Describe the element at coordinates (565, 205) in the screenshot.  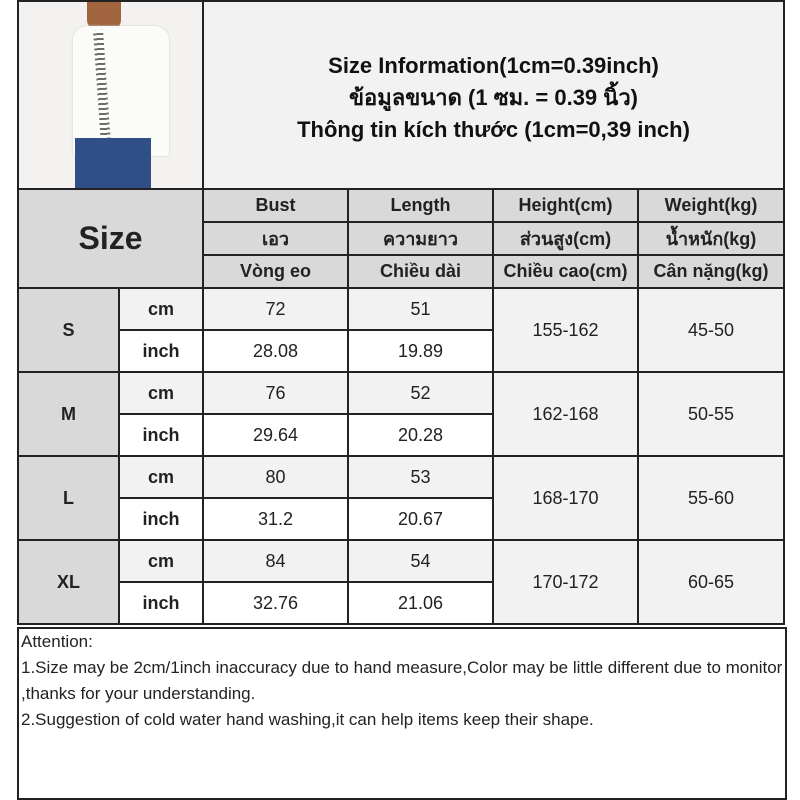
I see `col-height-en: Height(cm)` at that location.